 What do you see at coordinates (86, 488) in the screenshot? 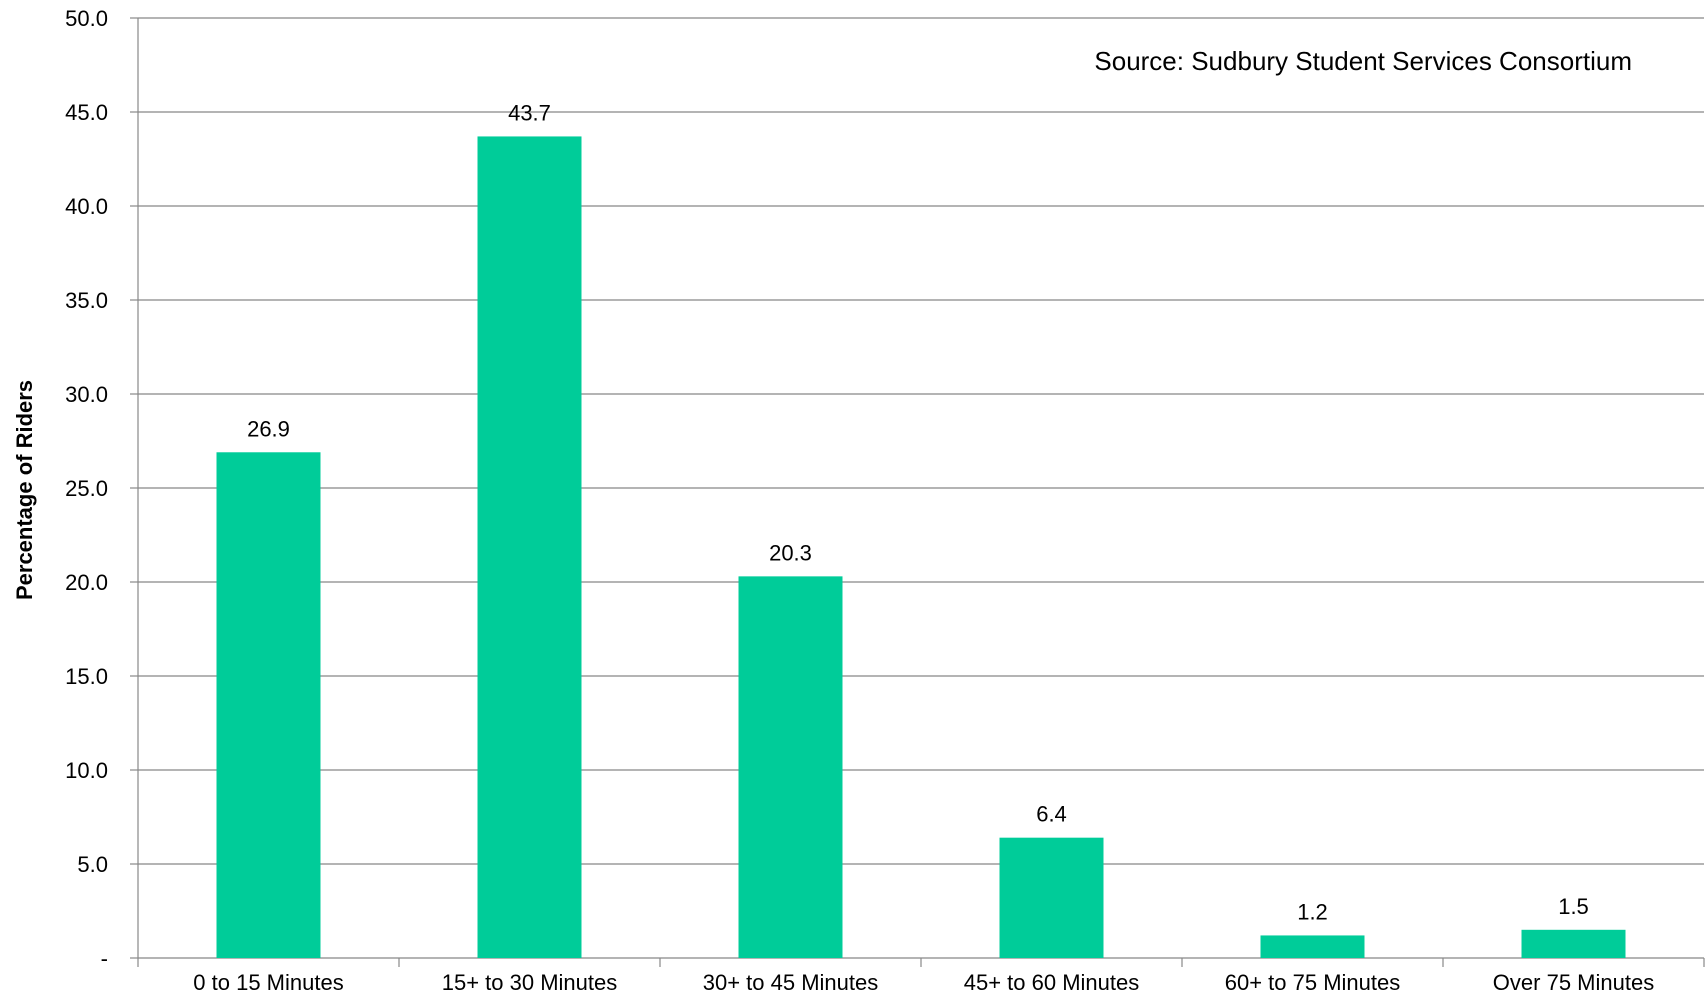
I see `y-tick-label: 25.0` at bounding box center [86, 488].